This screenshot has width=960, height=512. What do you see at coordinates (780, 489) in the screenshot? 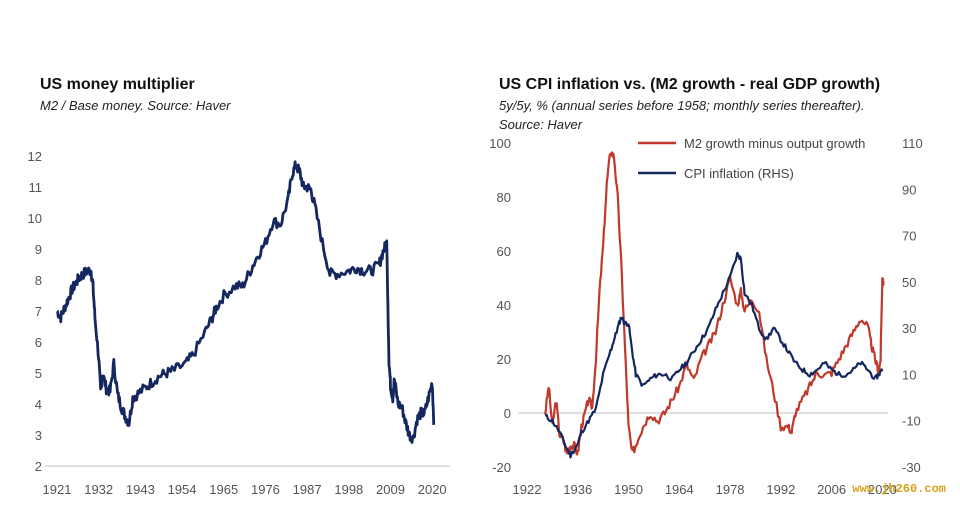
I see `right-x-tick-label: 1992` at bounding box center [780, 489].